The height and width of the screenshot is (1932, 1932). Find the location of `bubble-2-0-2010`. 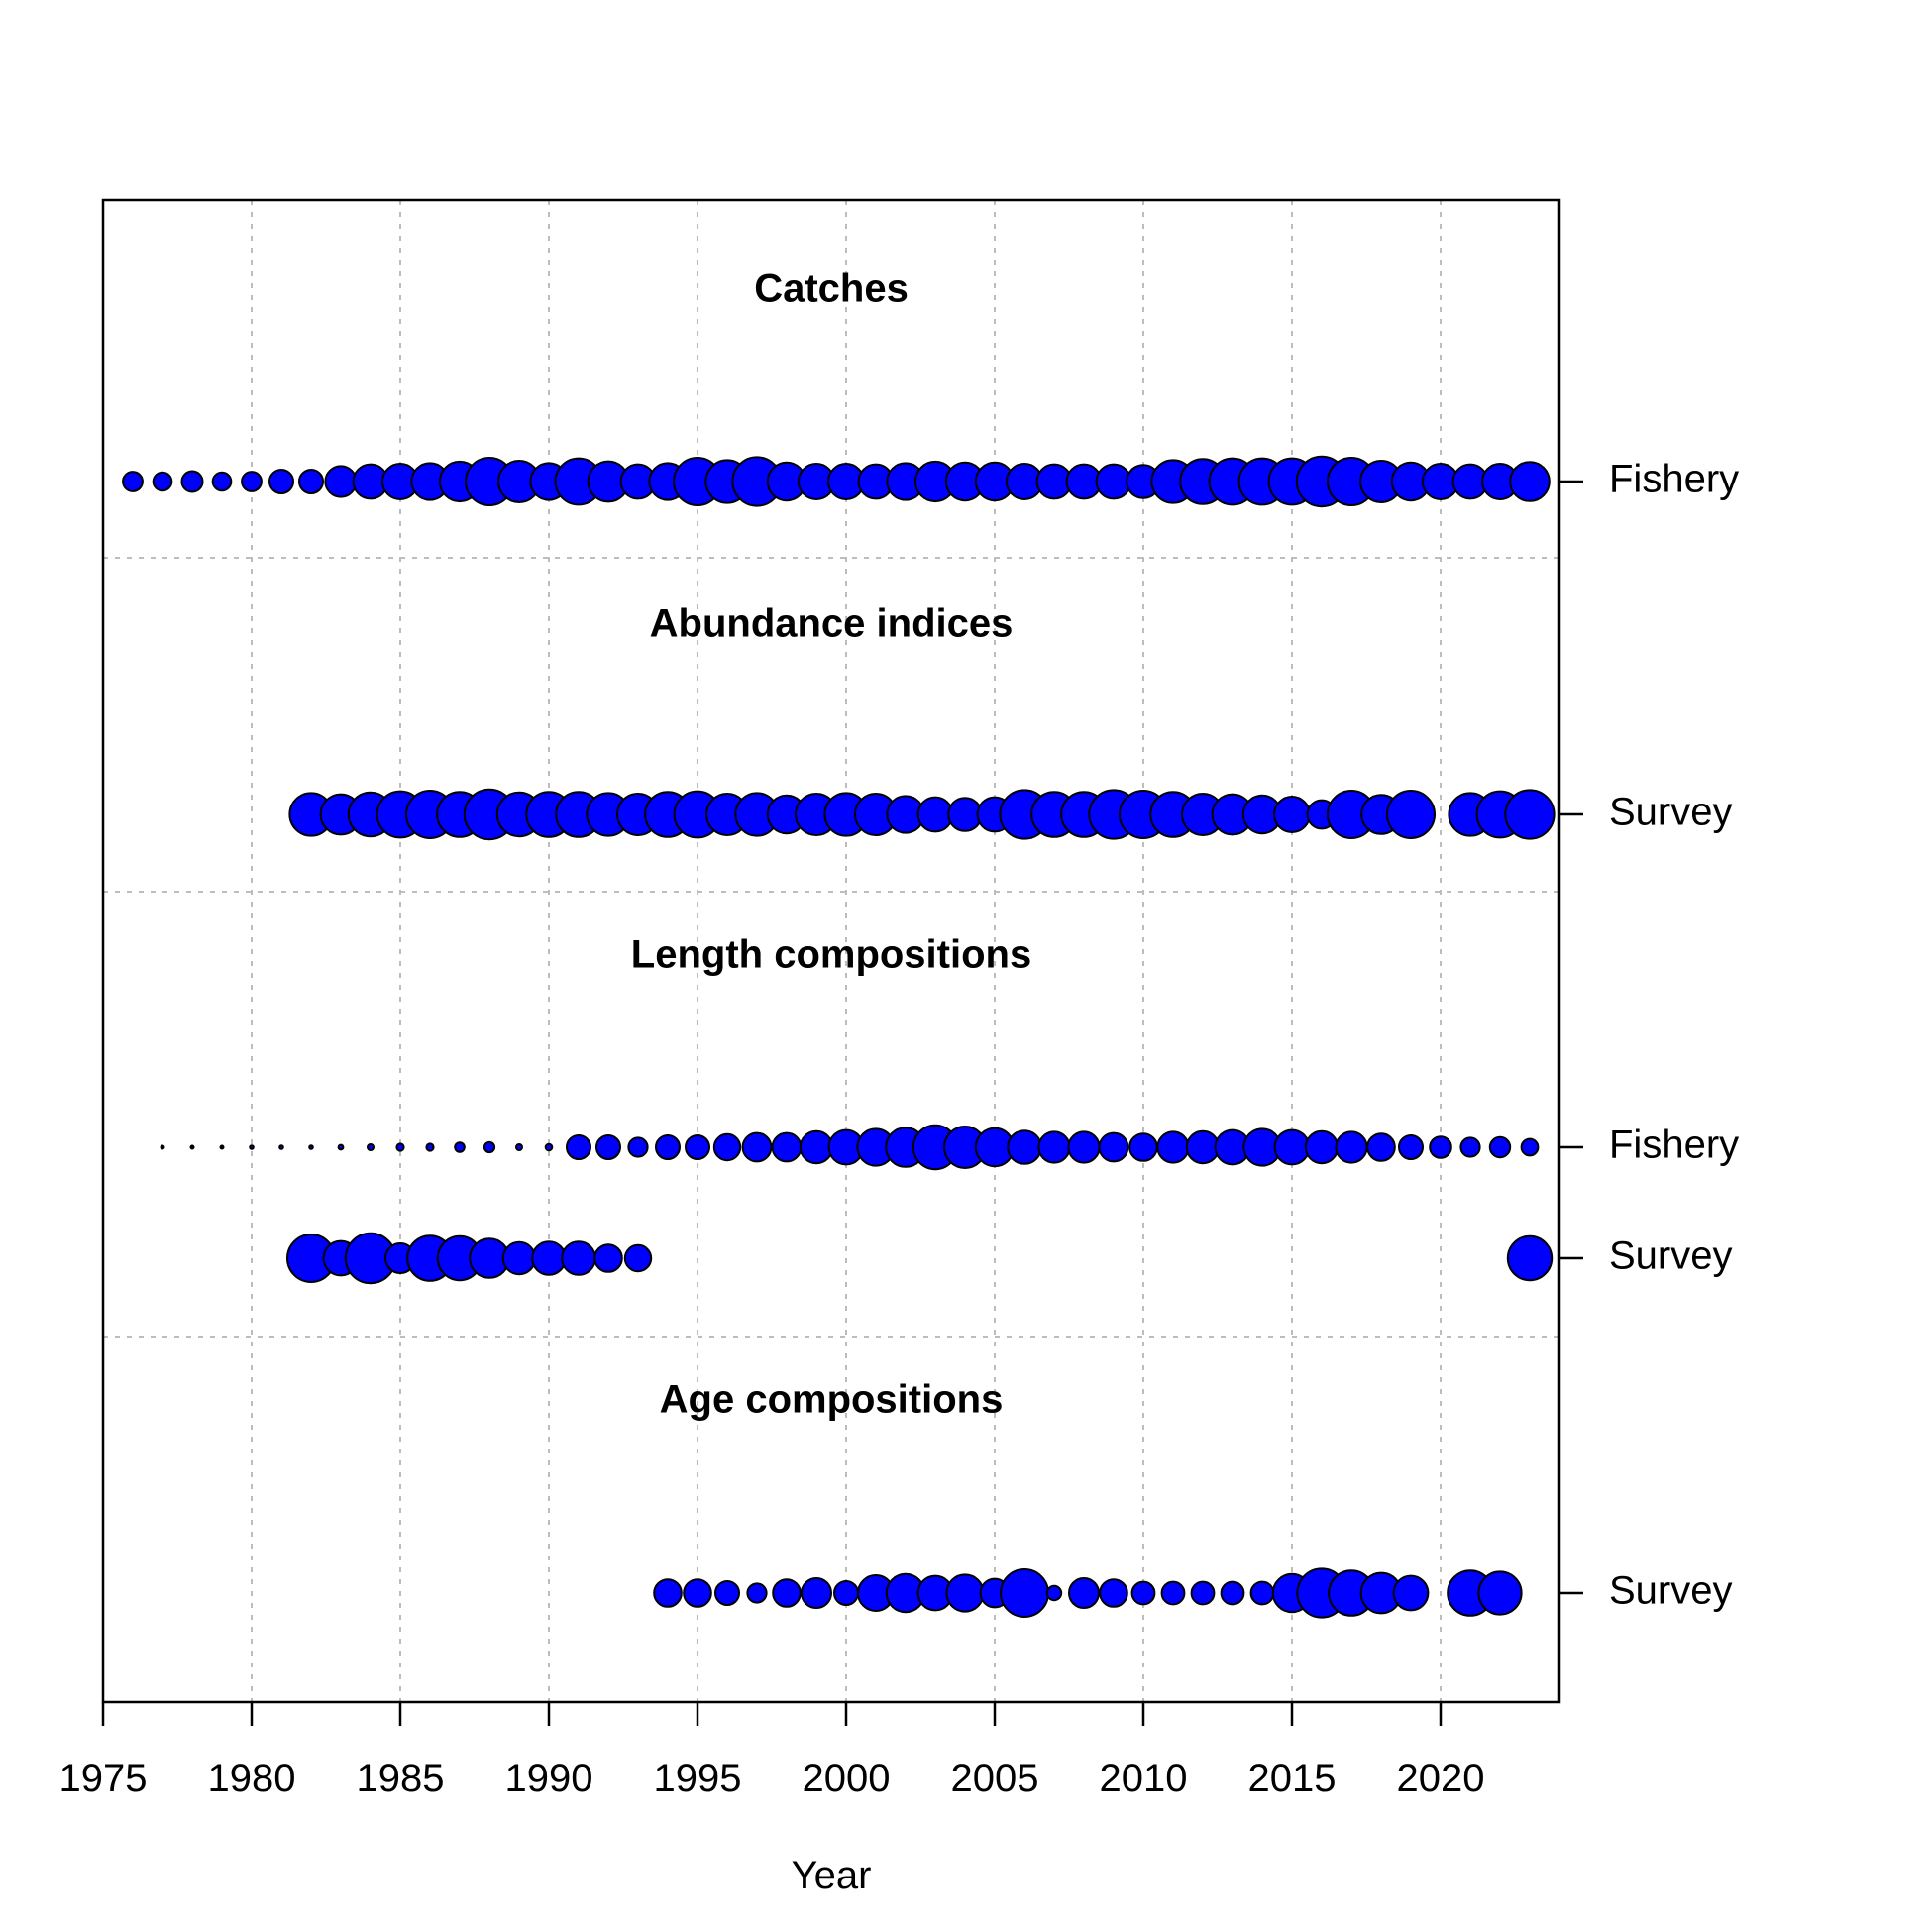

bubble-2-0-2010 is located at coordinates (1143, 1147).